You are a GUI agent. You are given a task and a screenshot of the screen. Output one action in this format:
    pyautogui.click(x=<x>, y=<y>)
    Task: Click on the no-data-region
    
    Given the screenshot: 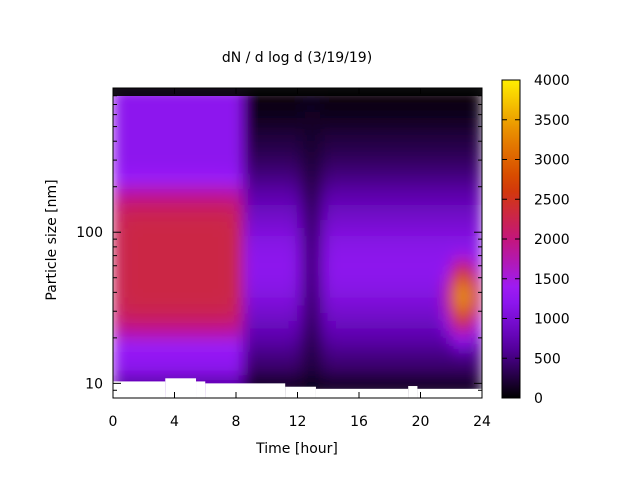 What is the action you would take?
    pyautogui.click(x=181, y=388)
    